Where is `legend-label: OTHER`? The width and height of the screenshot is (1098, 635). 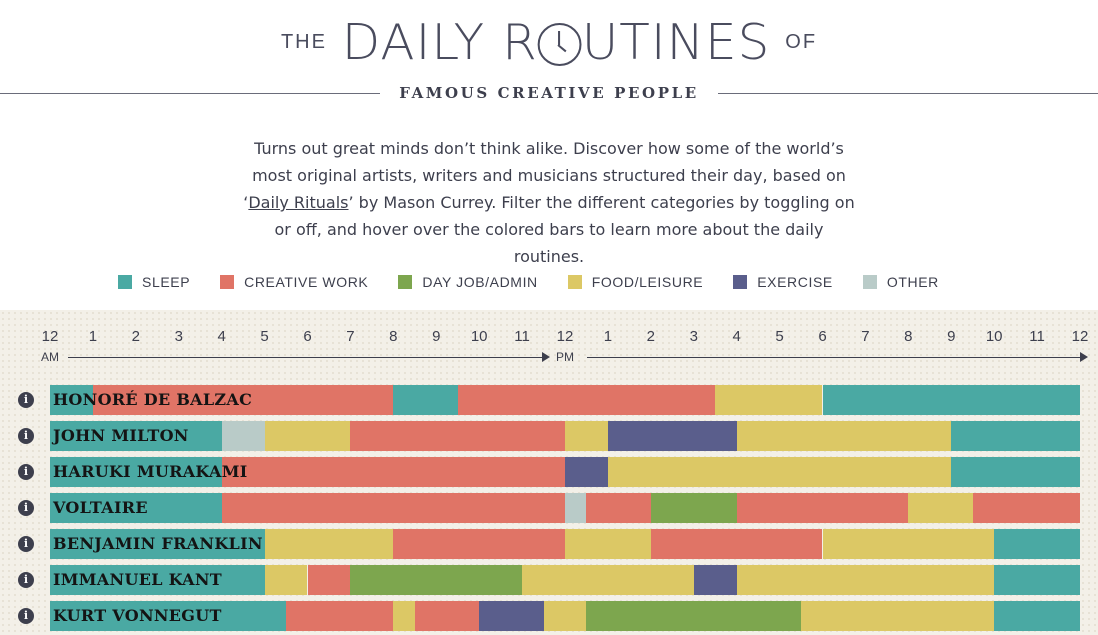
legend-label: OTHER is located at coordinates (912, 282).